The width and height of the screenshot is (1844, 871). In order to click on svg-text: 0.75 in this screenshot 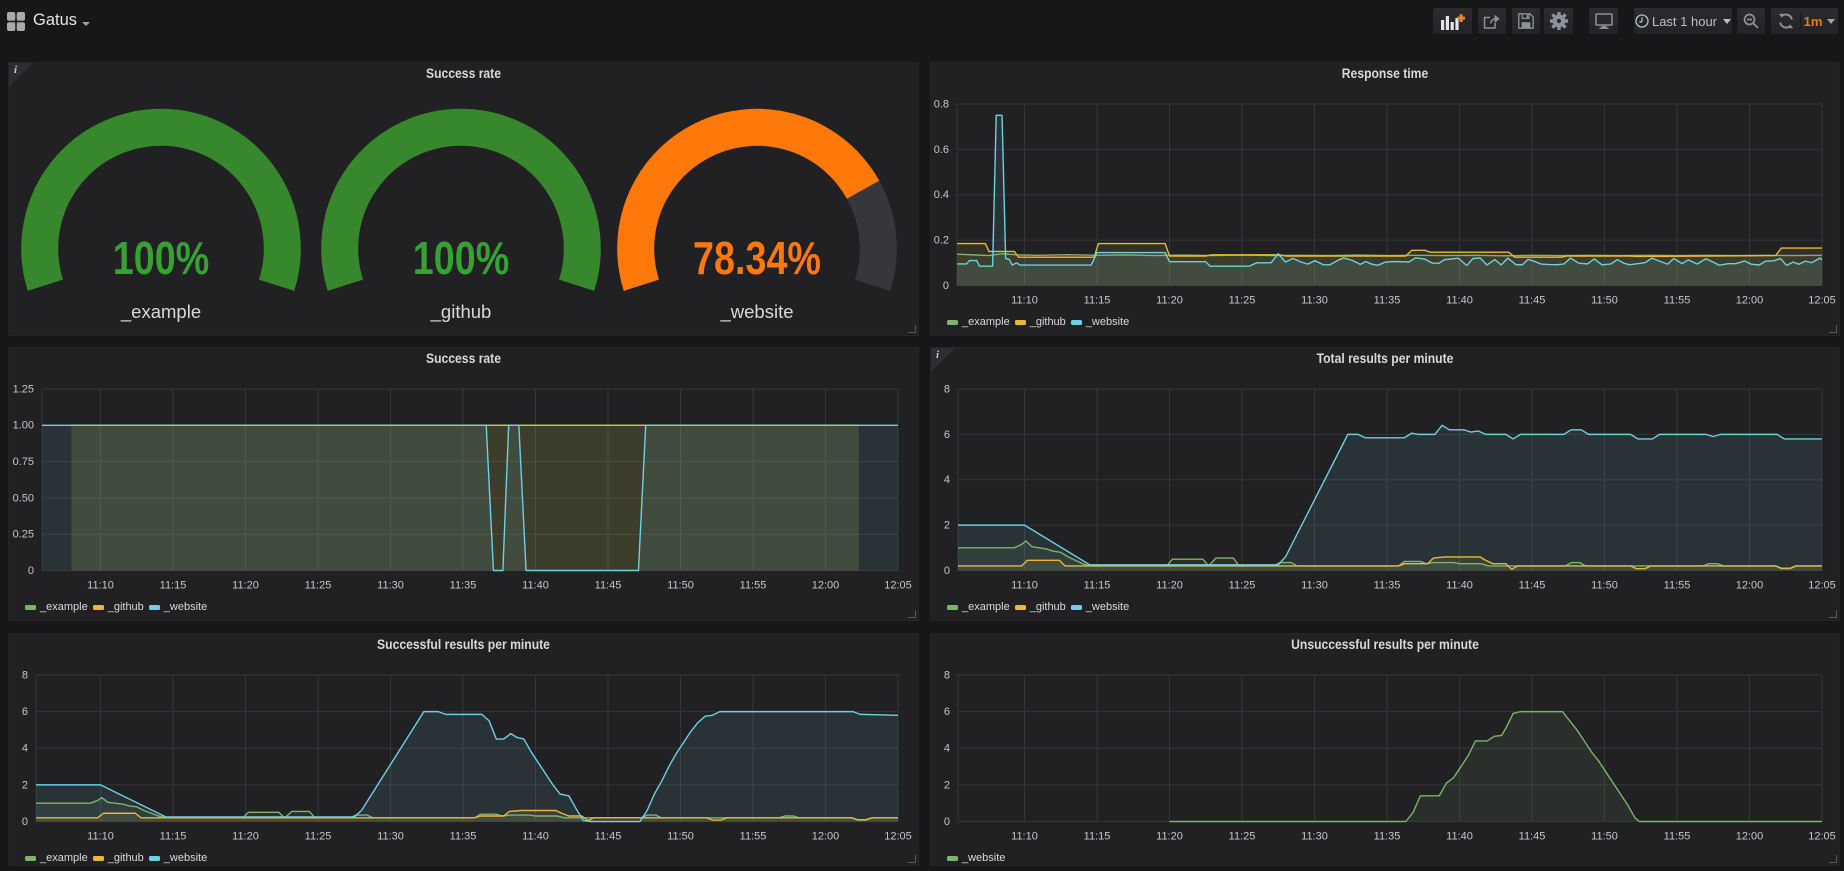, I will do `click(23, 462)`.